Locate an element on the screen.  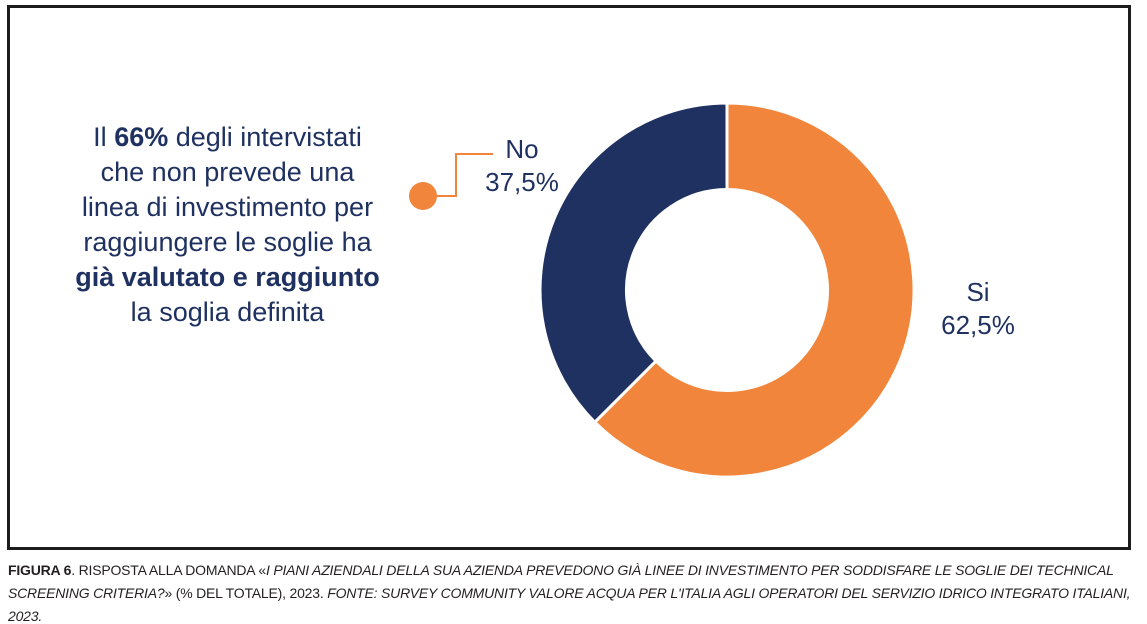
annotation-line: Il 66% degli intervistati is located at coordinates (227, 137).